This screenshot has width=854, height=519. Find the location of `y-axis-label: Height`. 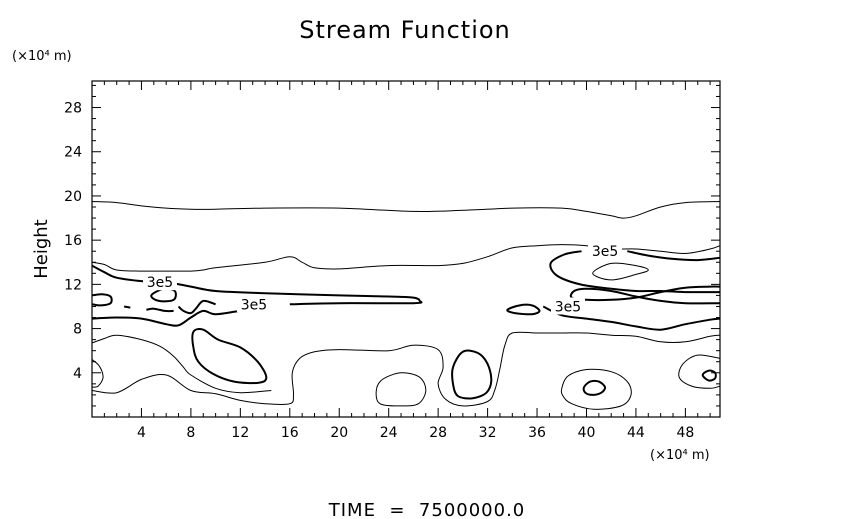

y-axis-label: Height is located at coordinates (41, 249).